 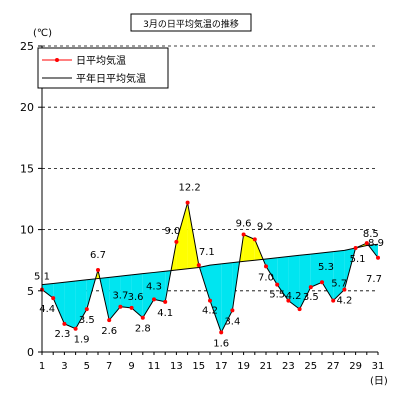 I want to click on x-tick-label: 31, so click(x=378, y=366).